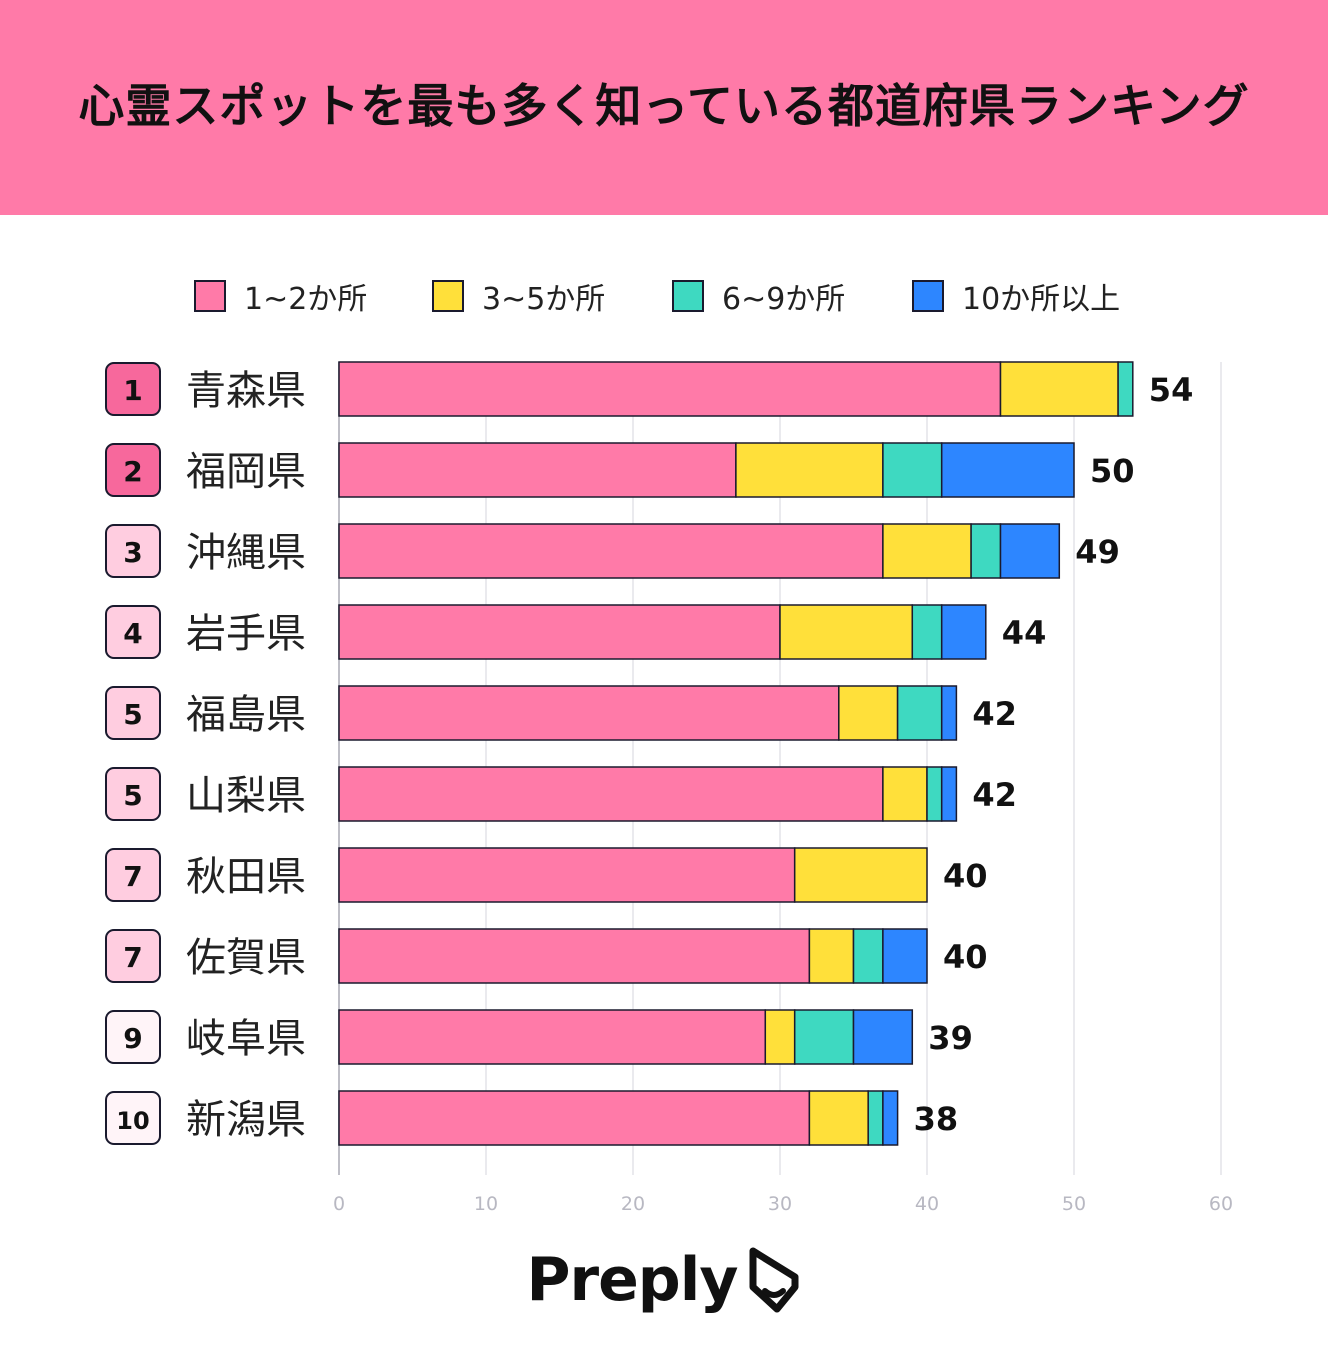  What do you see at coordinates (774, 1280) in the screenshot?
I see `preply-logo-icon` at bounding box center [774, 1280].